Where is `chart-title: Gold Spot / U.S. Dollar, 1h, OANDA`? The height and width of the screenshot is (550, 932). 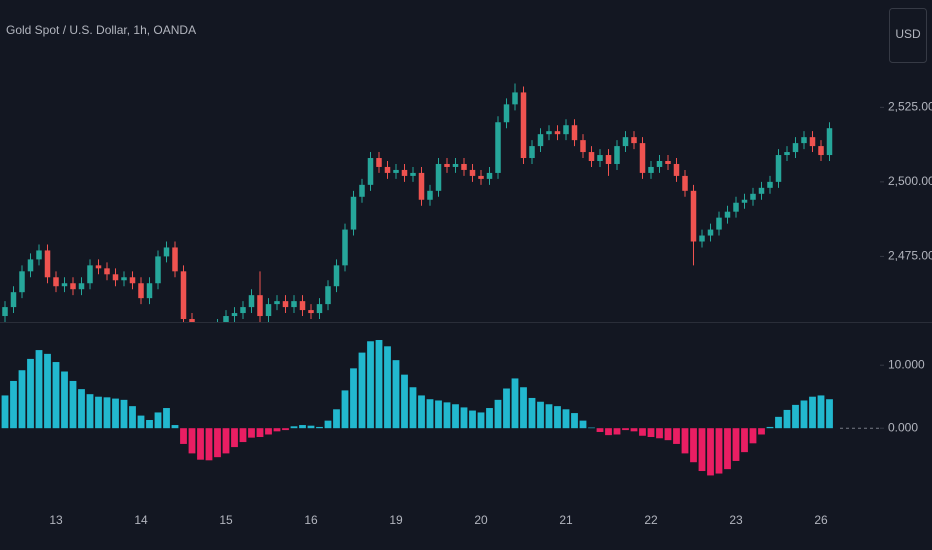 chart-title: Gold Spot / U.S. Dollar, 1h, OANDA is located at coordinates (101, 30).